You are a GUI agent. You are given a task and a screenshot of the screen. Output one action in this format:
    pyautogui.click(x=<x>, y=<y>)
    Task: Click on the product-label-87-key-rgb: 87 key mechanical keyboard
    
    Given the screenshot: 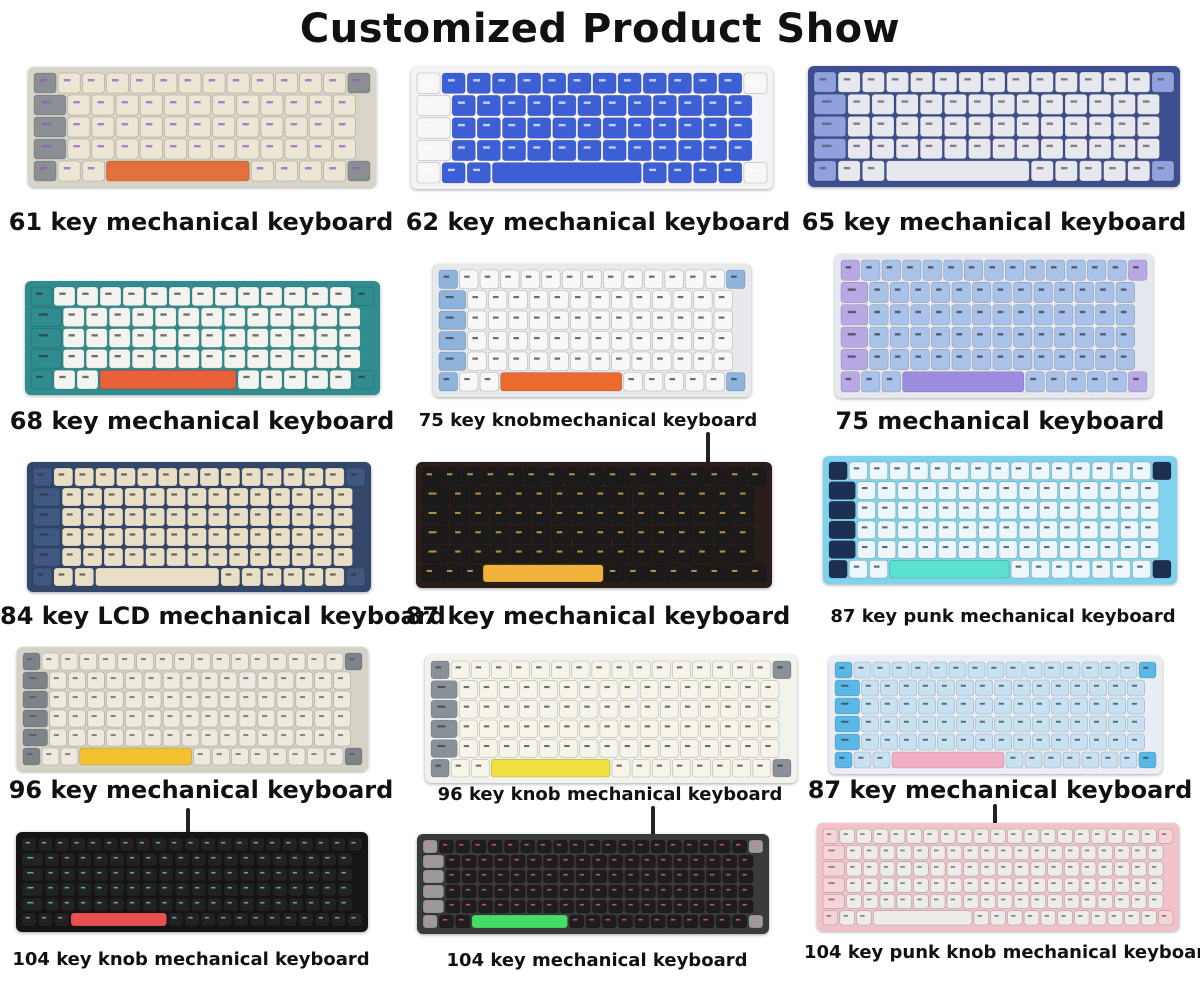 What is the action you would take?
    pyautogui.click(x=1000, y=790)
    